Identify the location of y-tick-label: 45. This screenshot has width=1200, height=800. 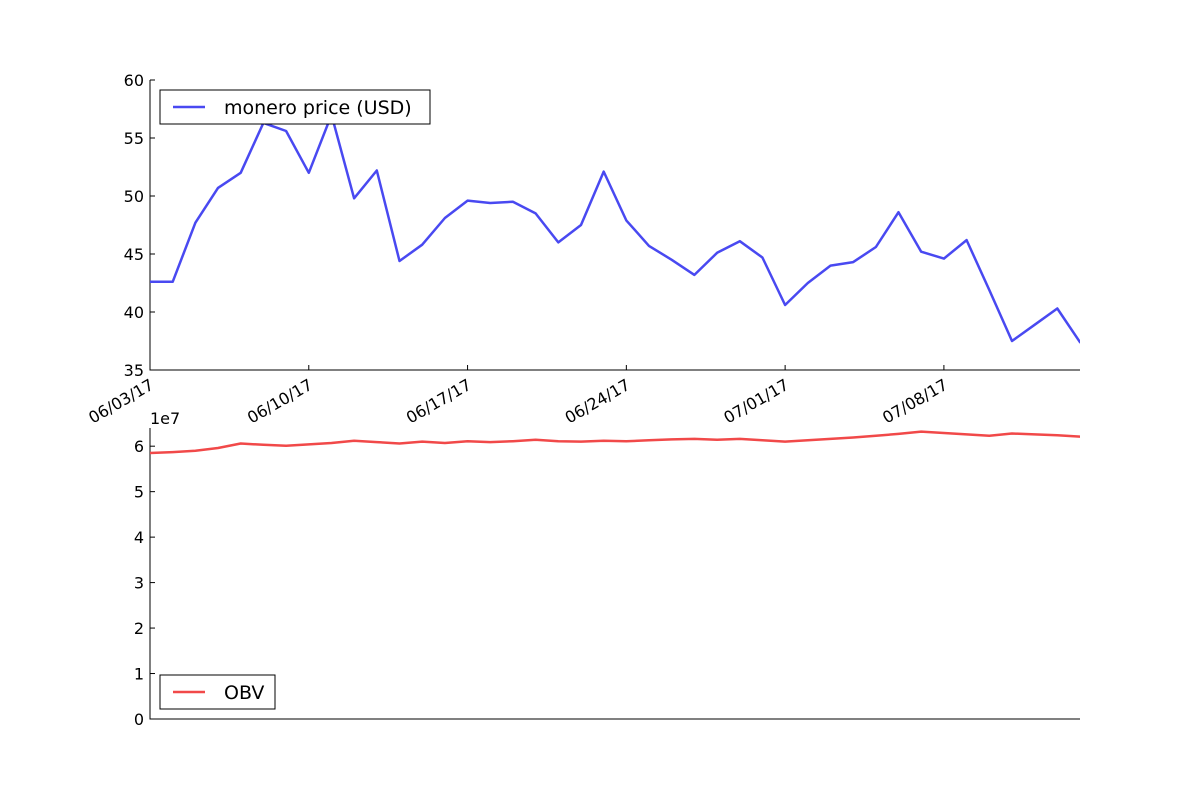
(134, 254).